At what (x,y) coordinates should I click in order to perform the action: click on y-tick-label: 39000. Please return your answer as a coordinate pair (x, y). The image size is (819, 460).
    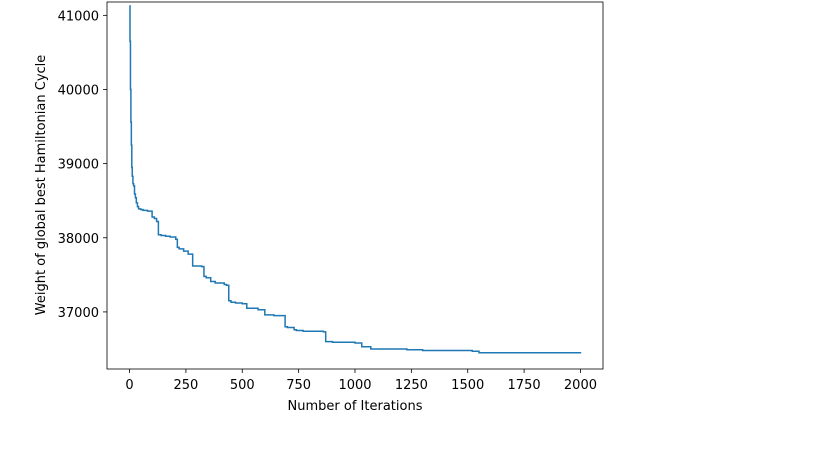
    Looking at the image, I should click on (78, 165).